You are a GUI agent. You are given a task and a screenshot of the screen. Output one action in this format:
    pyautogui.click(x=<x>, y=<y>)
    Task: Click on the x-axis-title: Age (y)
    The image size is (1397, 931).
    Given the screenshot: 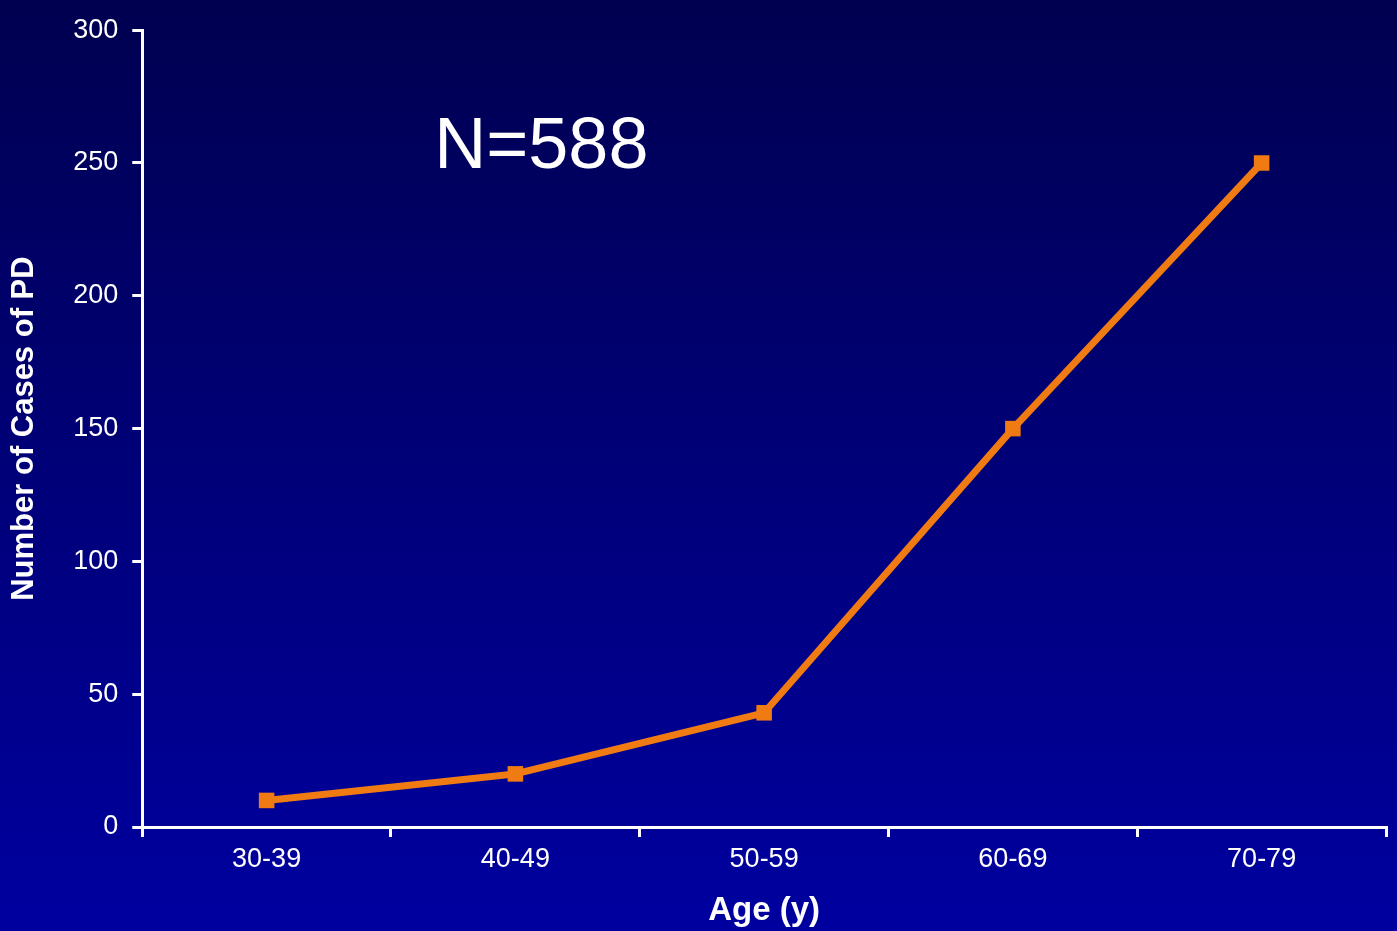 What is the action you would take?
    pyautogui.click(x=764, y=909)
    